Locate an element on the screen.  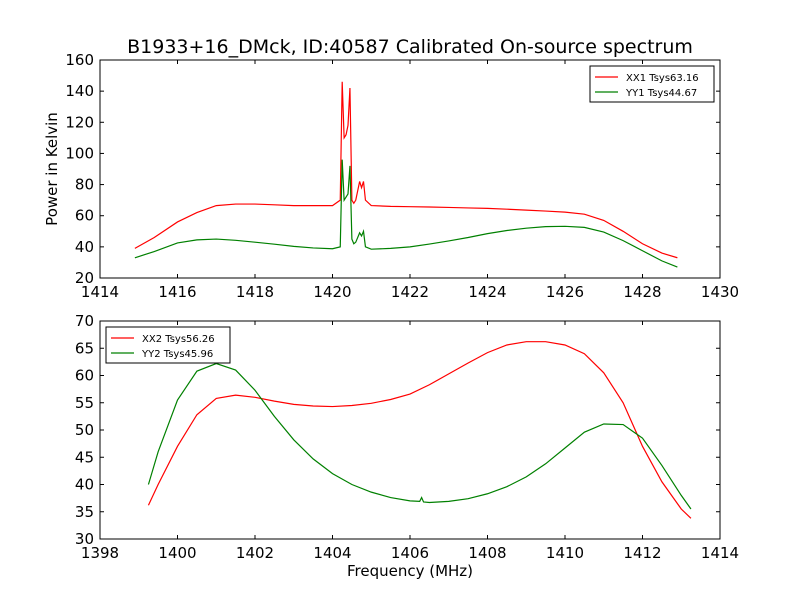
x-tick-label: 1406 is located at coordinates (410, 553).